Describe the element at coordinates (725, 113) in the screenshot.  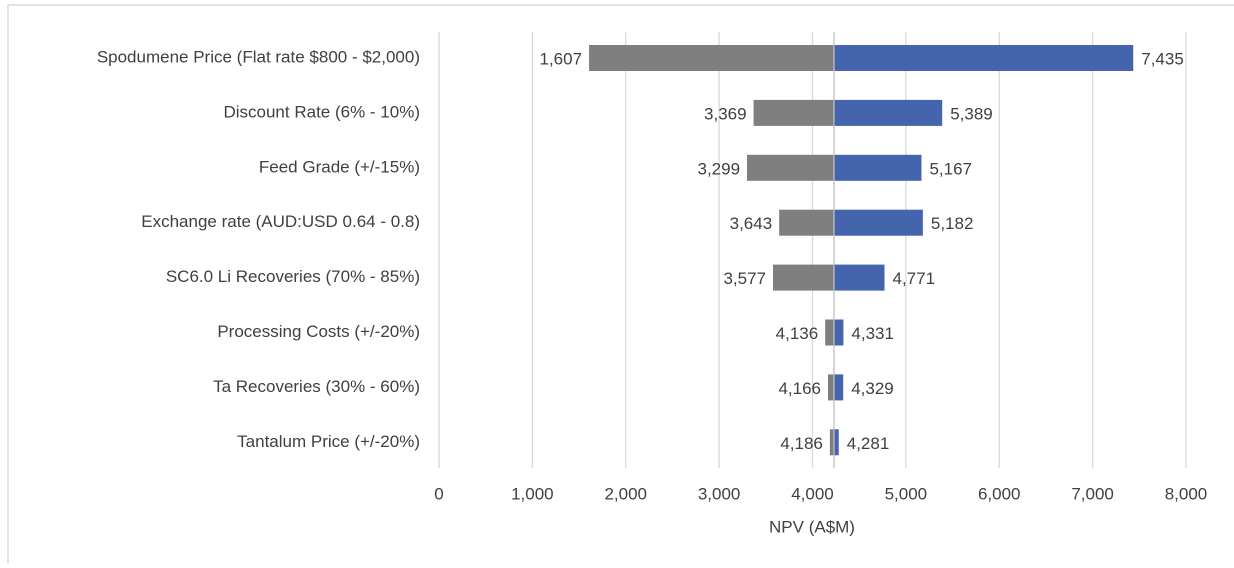
I see `low-value-label: 3,369` at that location.